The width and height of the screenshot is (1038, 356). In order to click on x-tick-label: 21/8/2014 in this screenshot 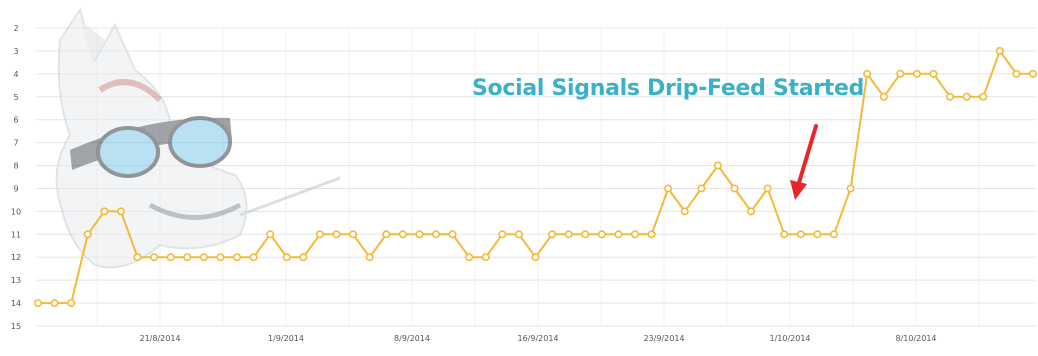, I will do `click(159, 338)`.